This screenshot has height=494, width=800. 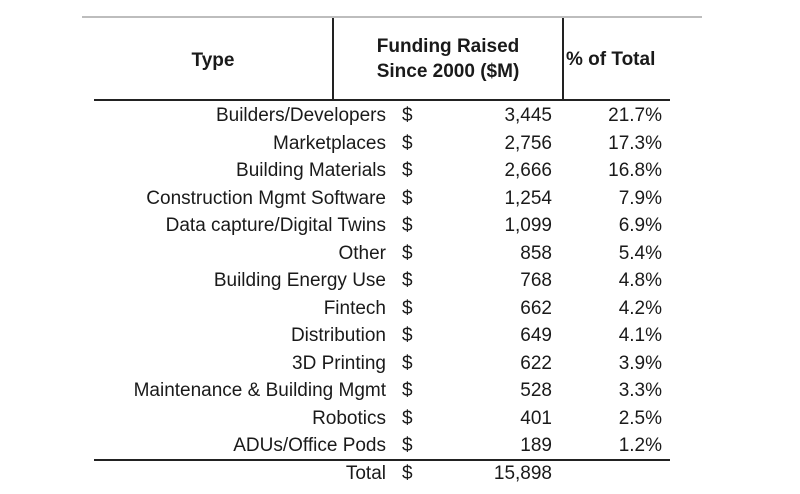 I want to click on header-funding-line2: Since 2000 ($M), so click(x=448, y=71).